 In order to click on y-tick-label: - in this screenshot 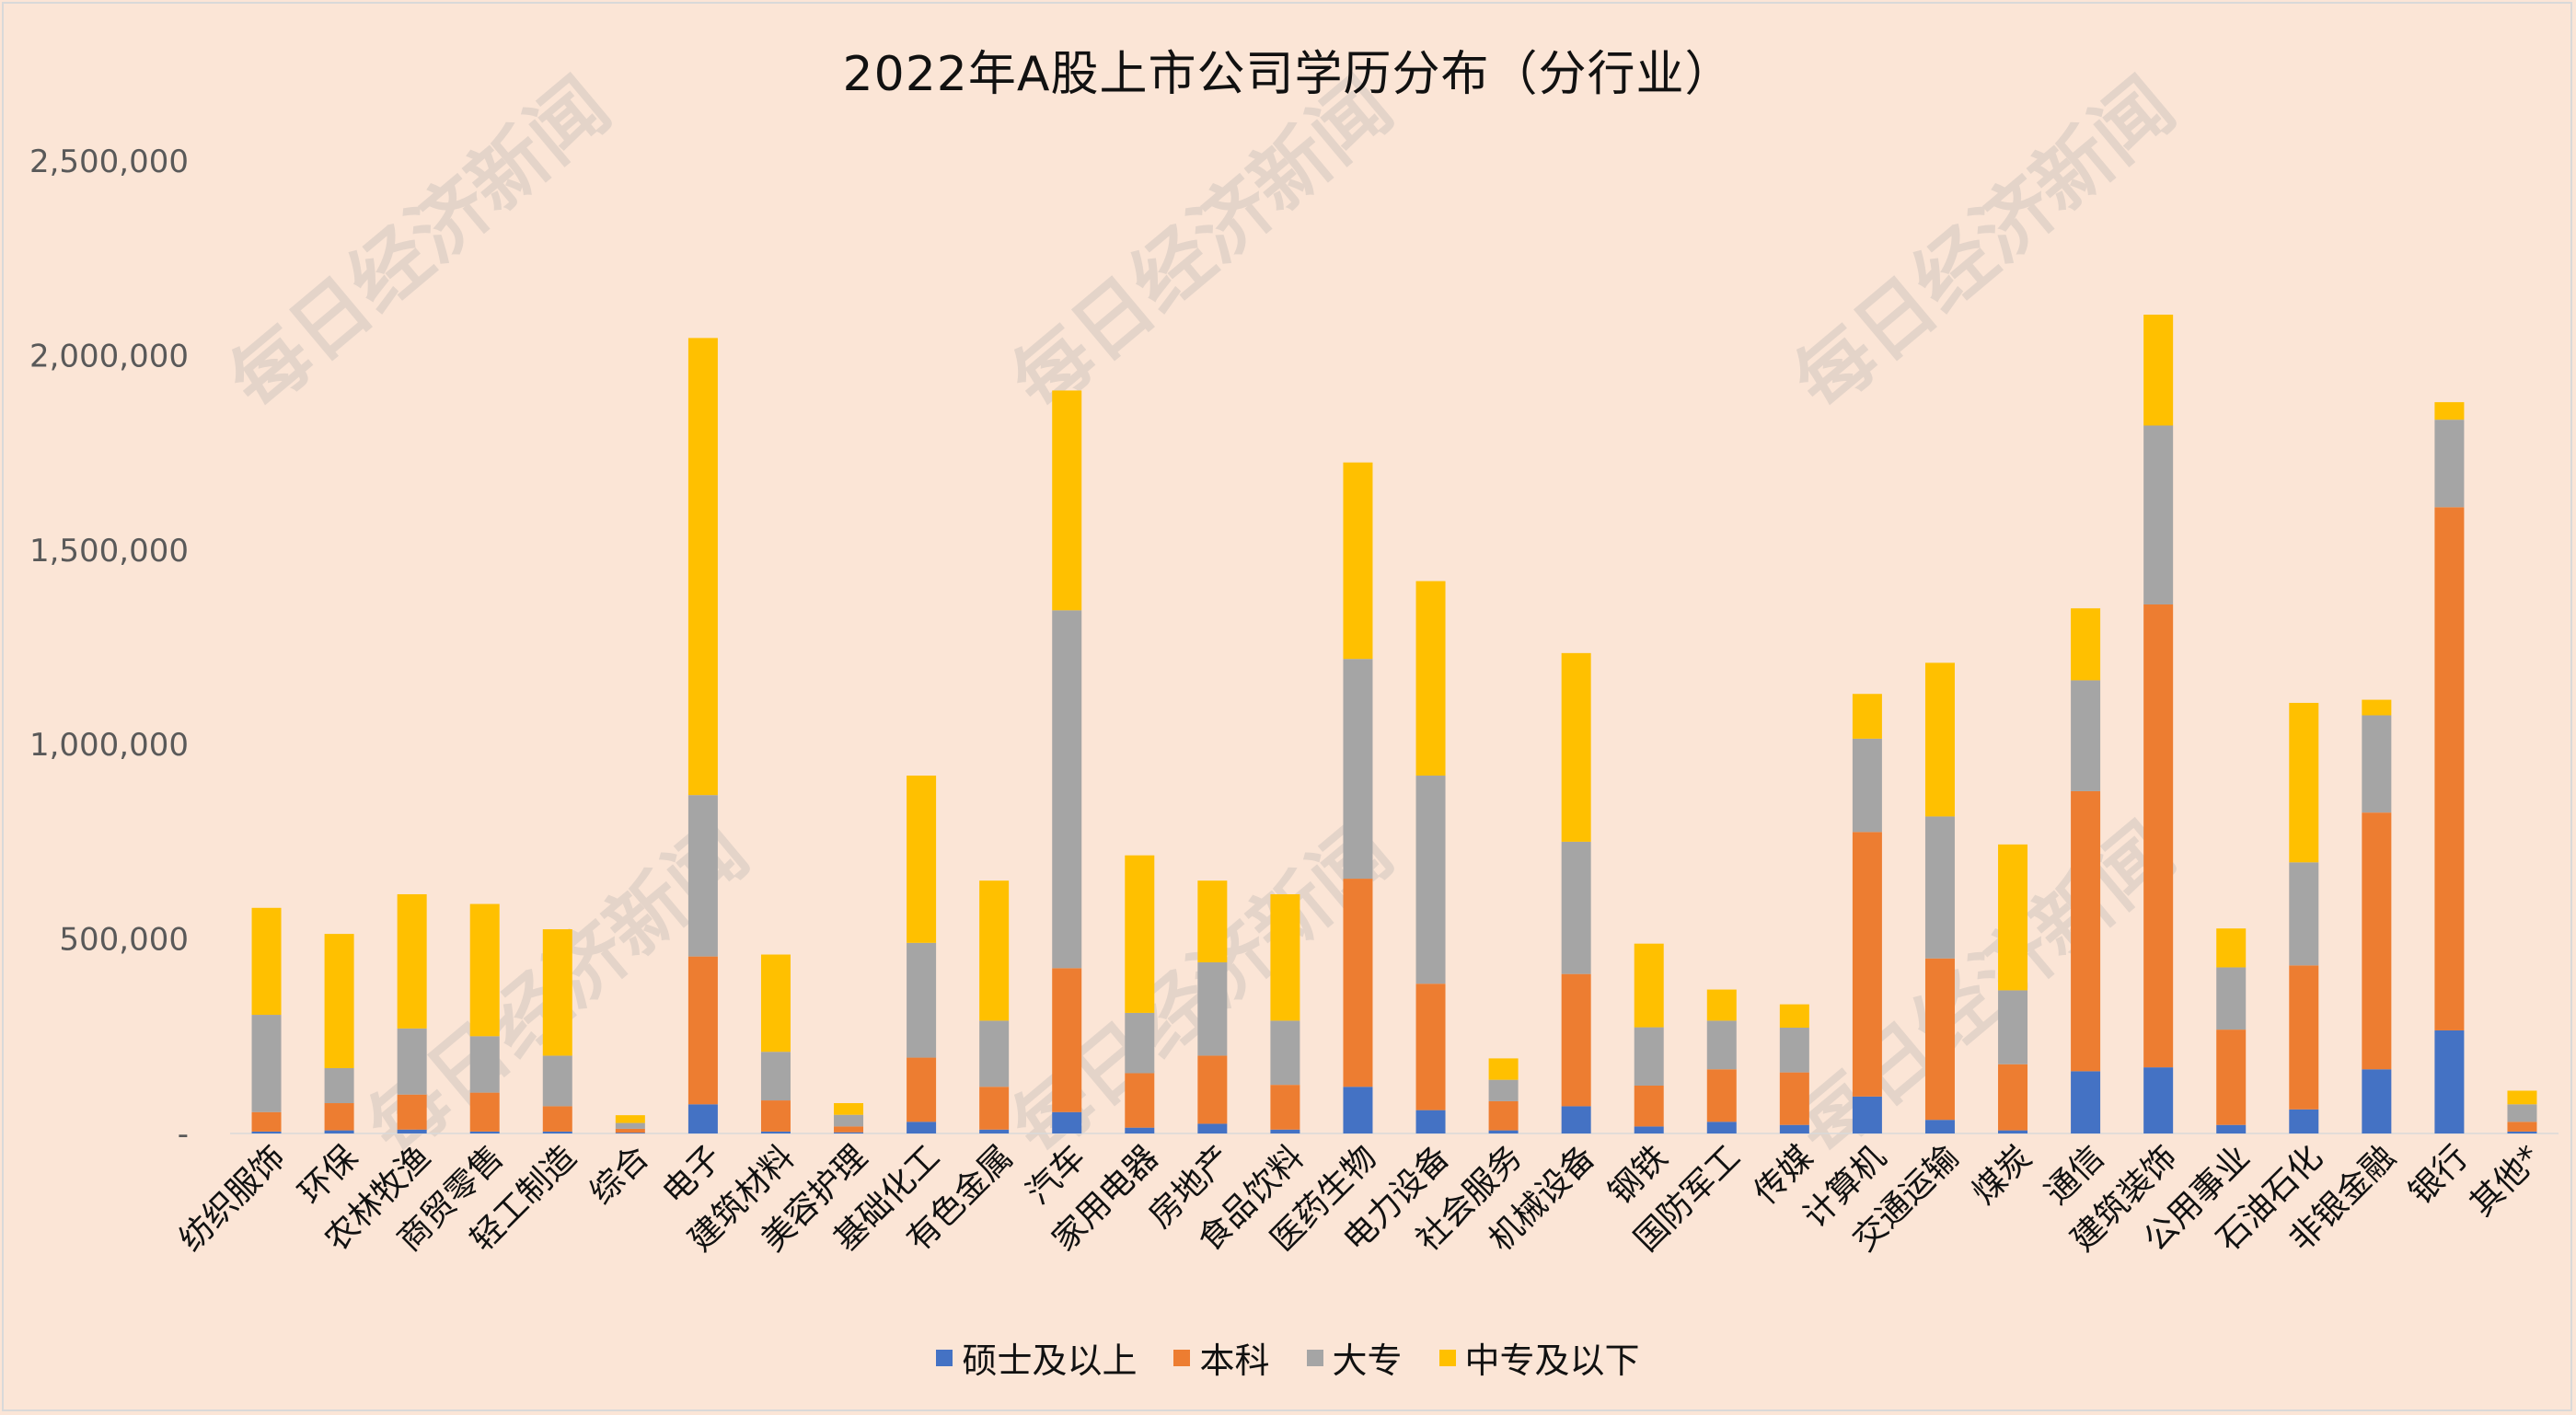, I will do `click(184, 1134)`.